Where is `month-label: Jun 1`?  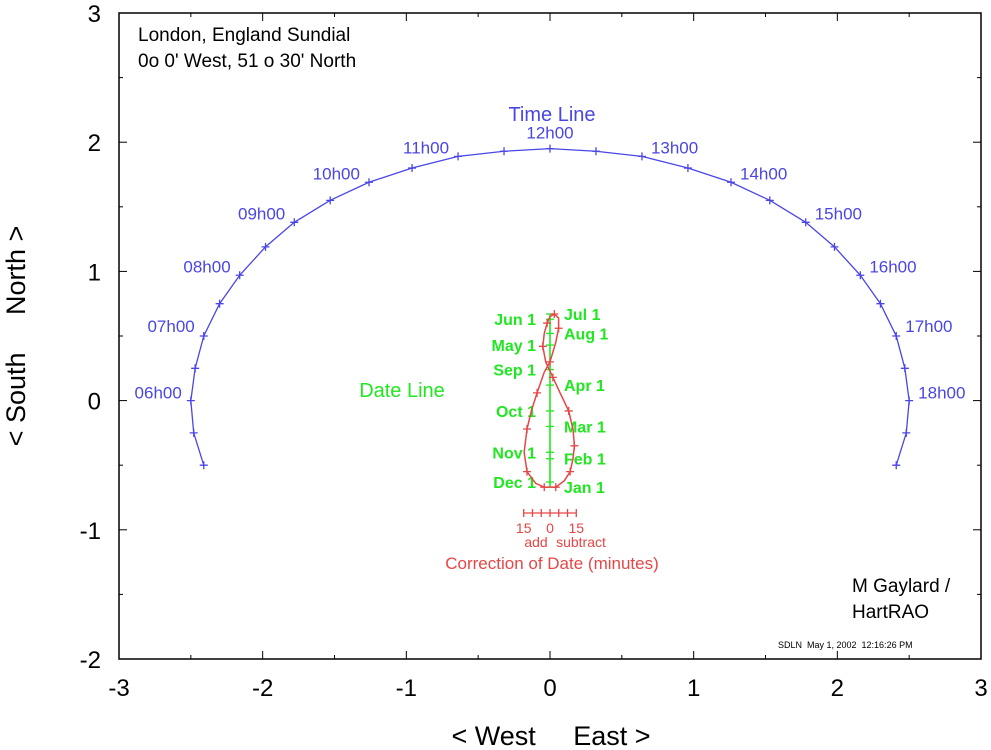
month-label: Jun 1 is located at coordinates (515, 320).